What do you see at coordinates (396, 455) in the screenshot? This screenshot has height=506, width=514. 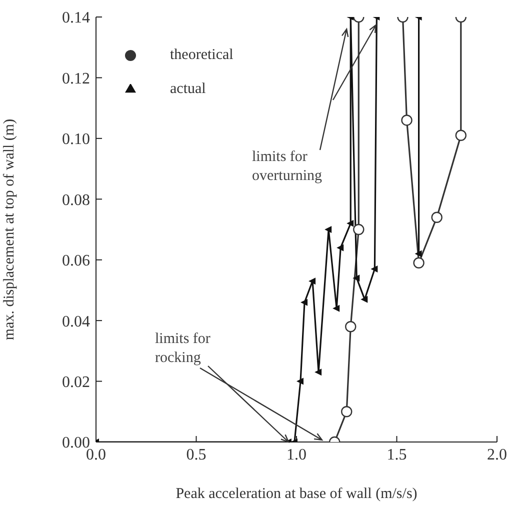 I see `x-tick-label: 1.5` at bounding box center [396, 455].